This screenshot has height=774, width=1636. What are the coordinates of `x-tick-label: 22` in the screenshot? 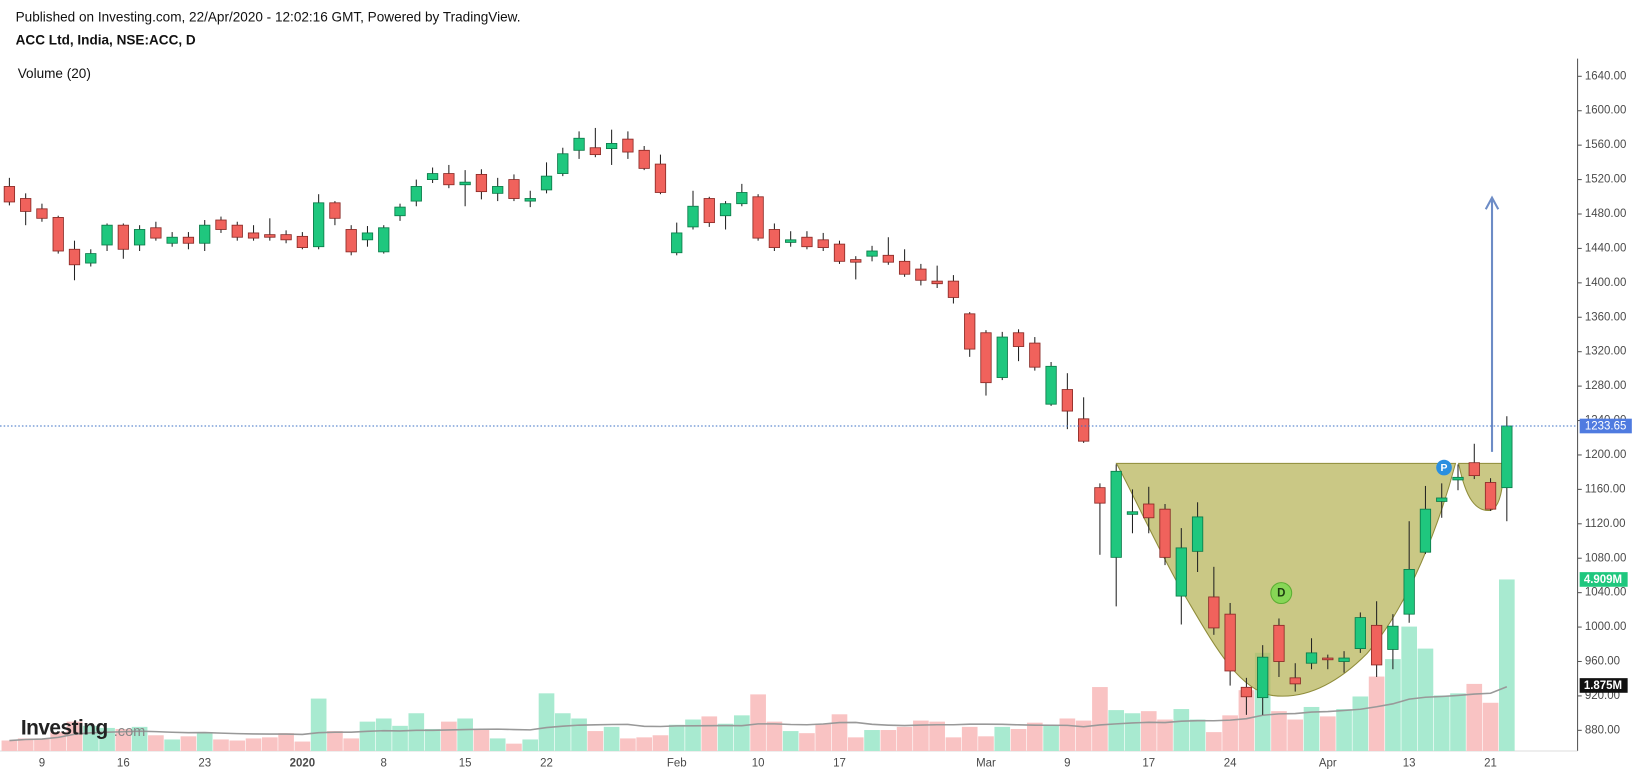 It's located at (546, 764).